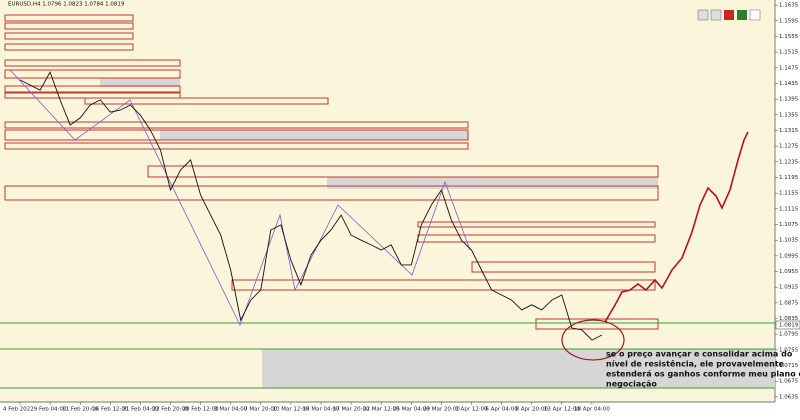 The height and width of the screenshot is (420, 800). Describe the element at coordinates (351, 410) in the screenshot. I see `x-tick-label: 17 Mar 20:00` at that location.